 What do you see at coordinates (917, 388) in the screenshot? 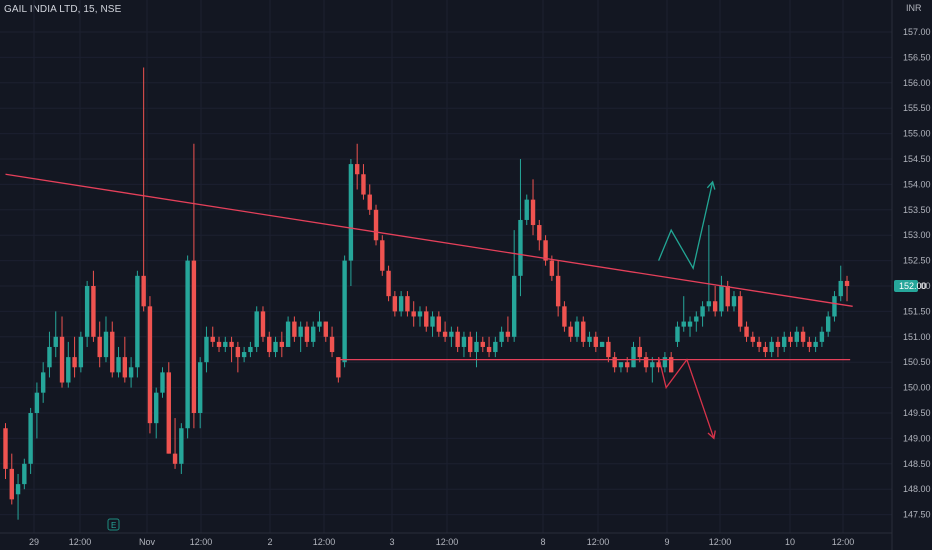
I see `price-tick-label: 150.00` at bounding box center [917, 388].